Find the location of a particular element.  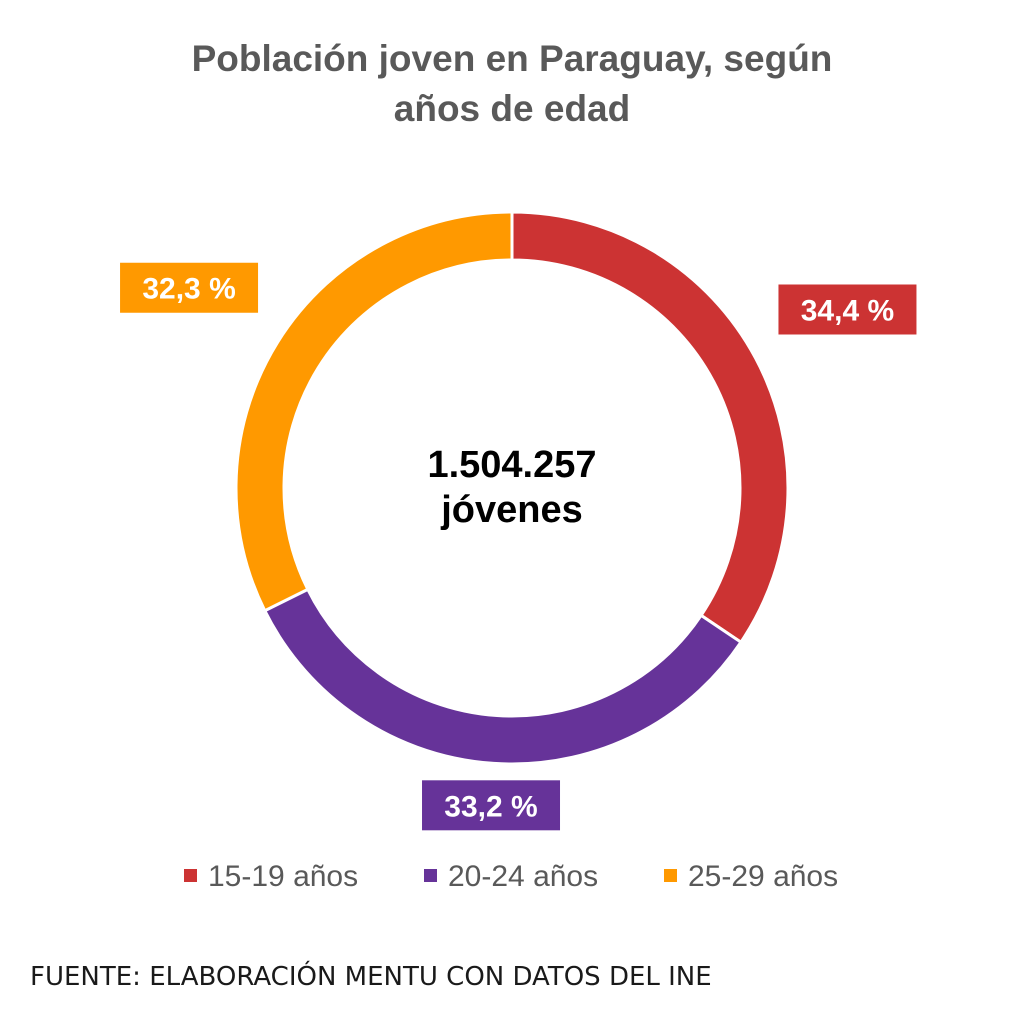

center-total: 1.504.257 is located at coordinates (511, 465).